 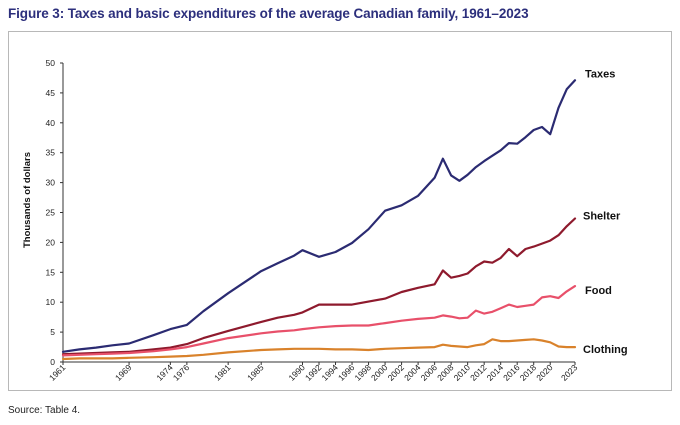 I want to click on x-tick-label: 1981, so click(x=222, y=372).